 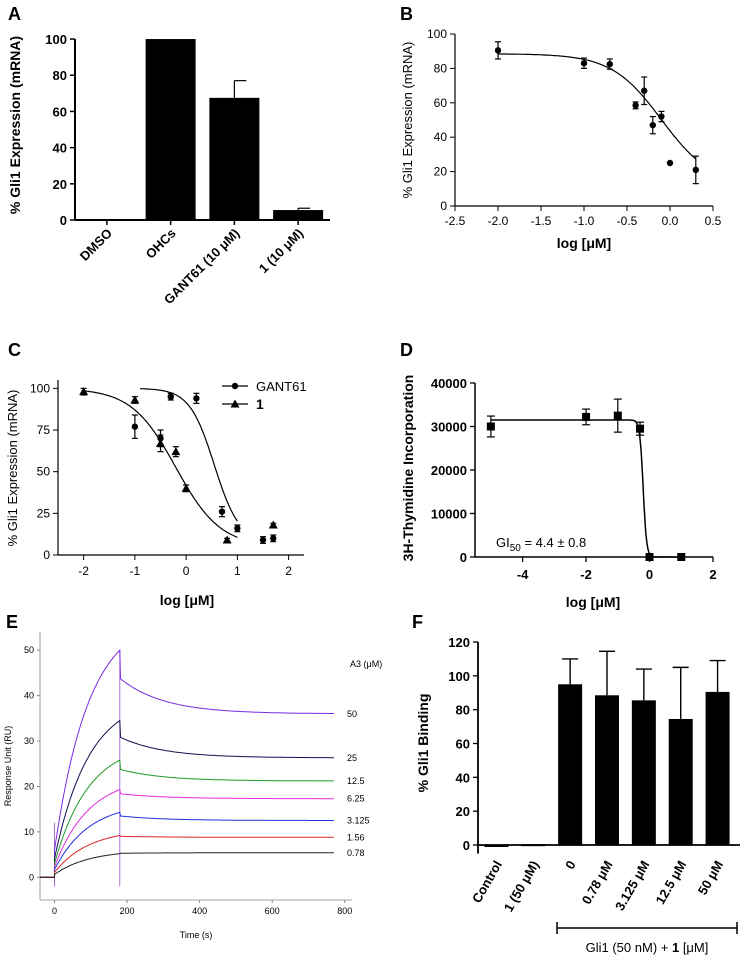 I want to click on b-xtick-label: 0.0, so click(x=670, y=221).